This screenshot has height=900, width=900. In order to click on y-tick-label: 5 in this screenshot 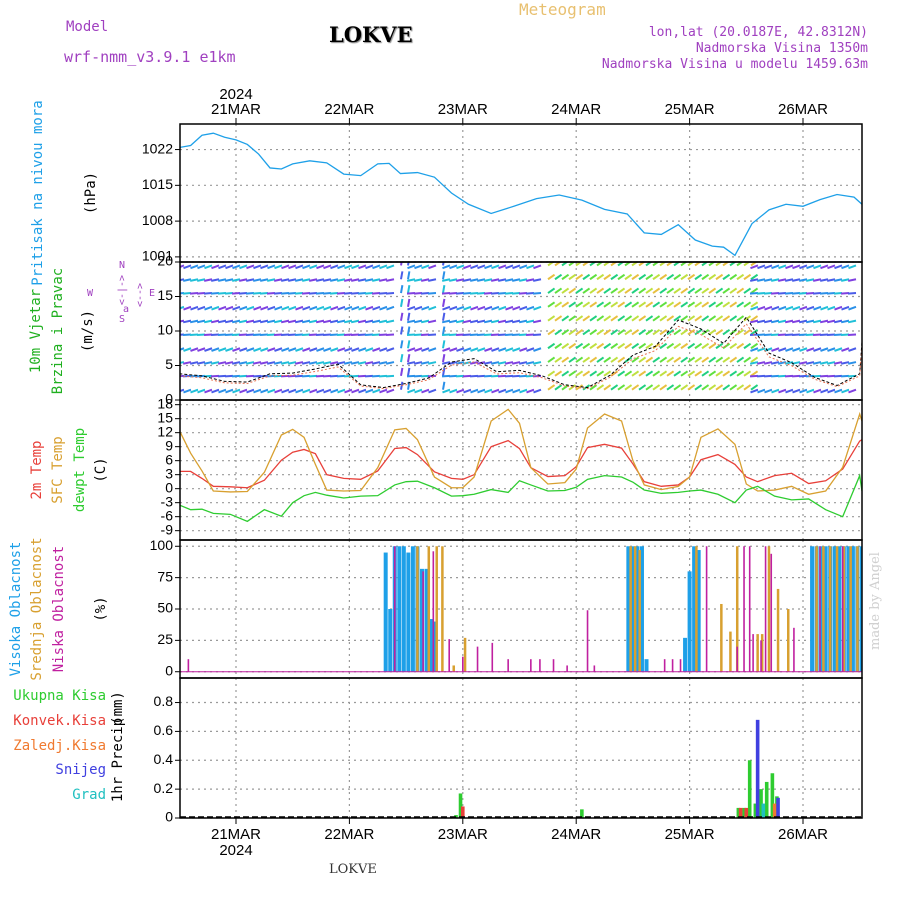, I will do `click(169, 364)`.